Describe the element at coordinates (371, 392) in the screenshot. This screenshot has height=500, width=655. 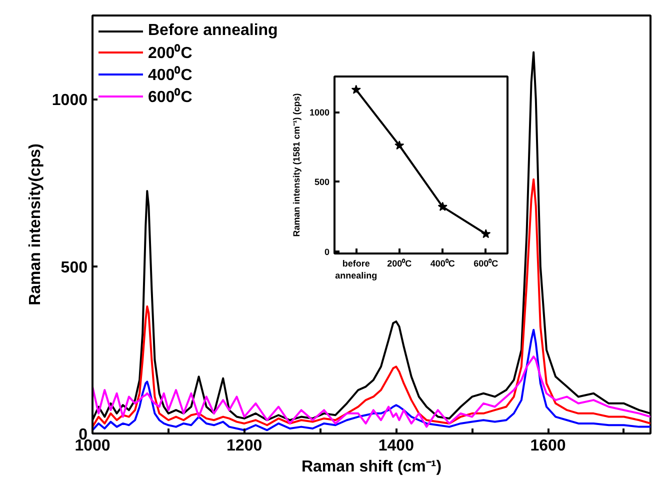
I see `line-series` at that location.